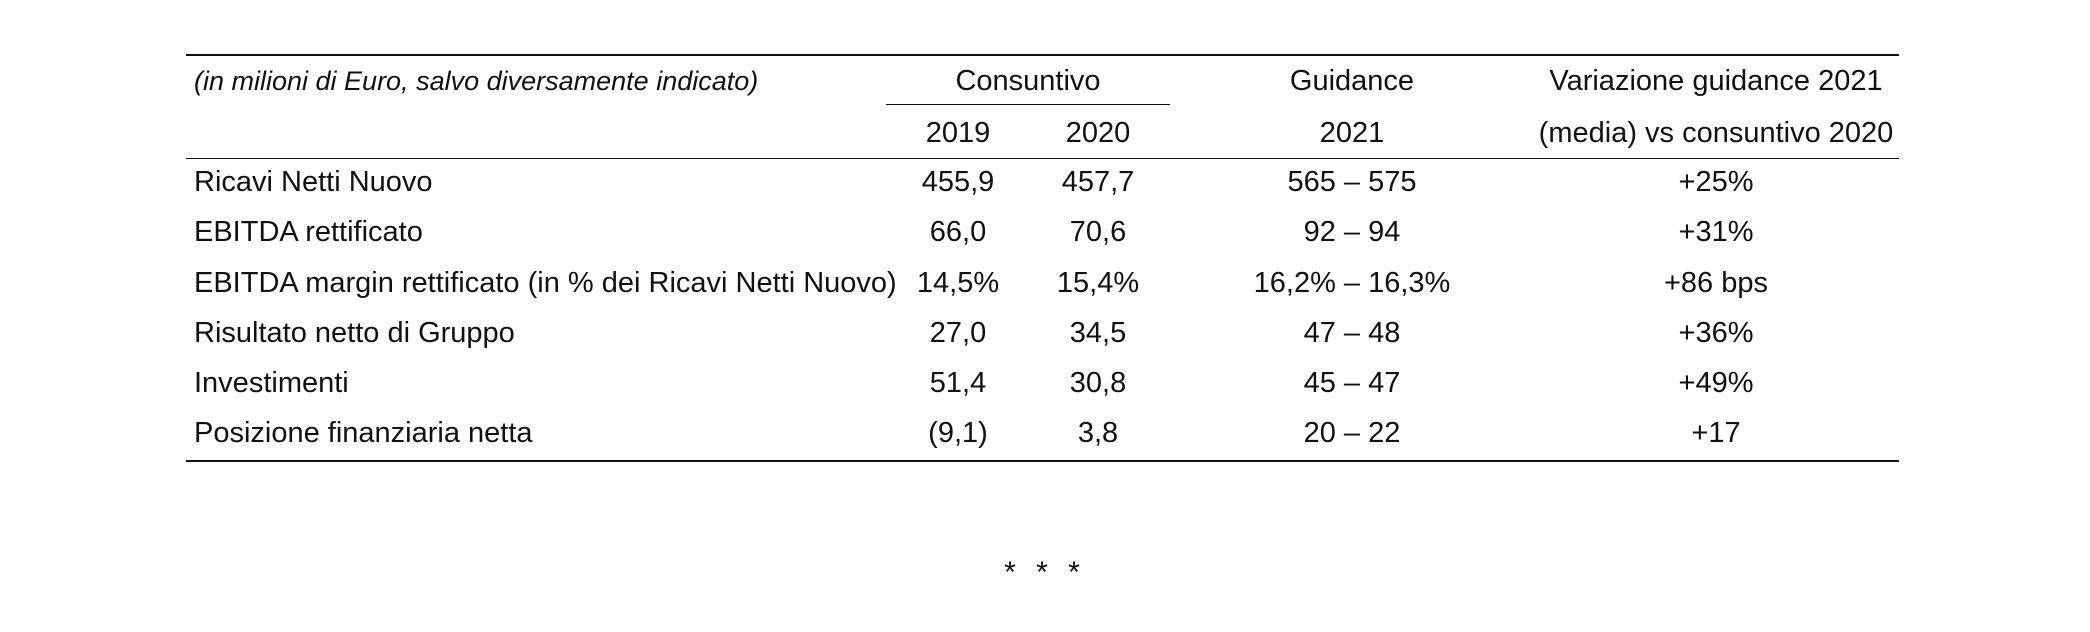 The image size is (2090, 632). Describe the element at coordinates (1028, 104) in the screenshot. I see `consuntivo-underline` at that location.